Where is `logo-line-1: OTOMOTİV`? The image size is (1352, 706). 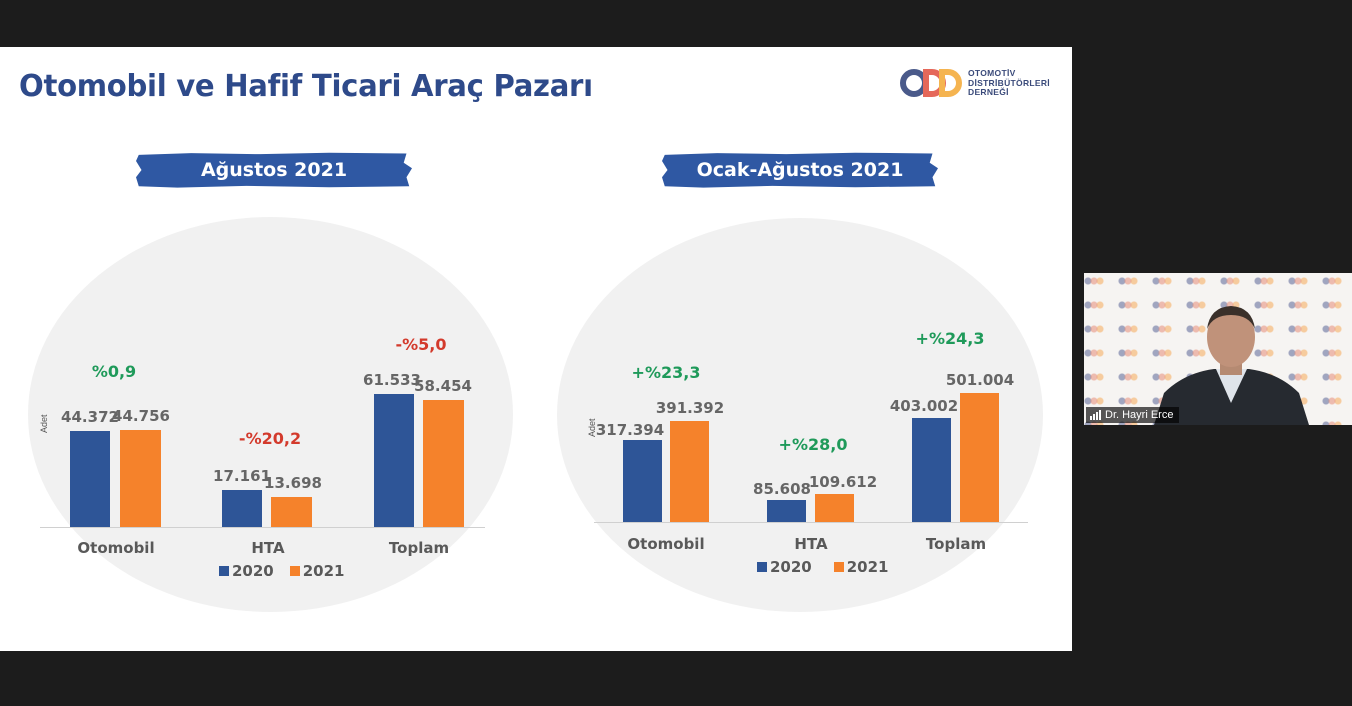 logo-line-1: OTOMOTİV is located at coordinates (992, 73).